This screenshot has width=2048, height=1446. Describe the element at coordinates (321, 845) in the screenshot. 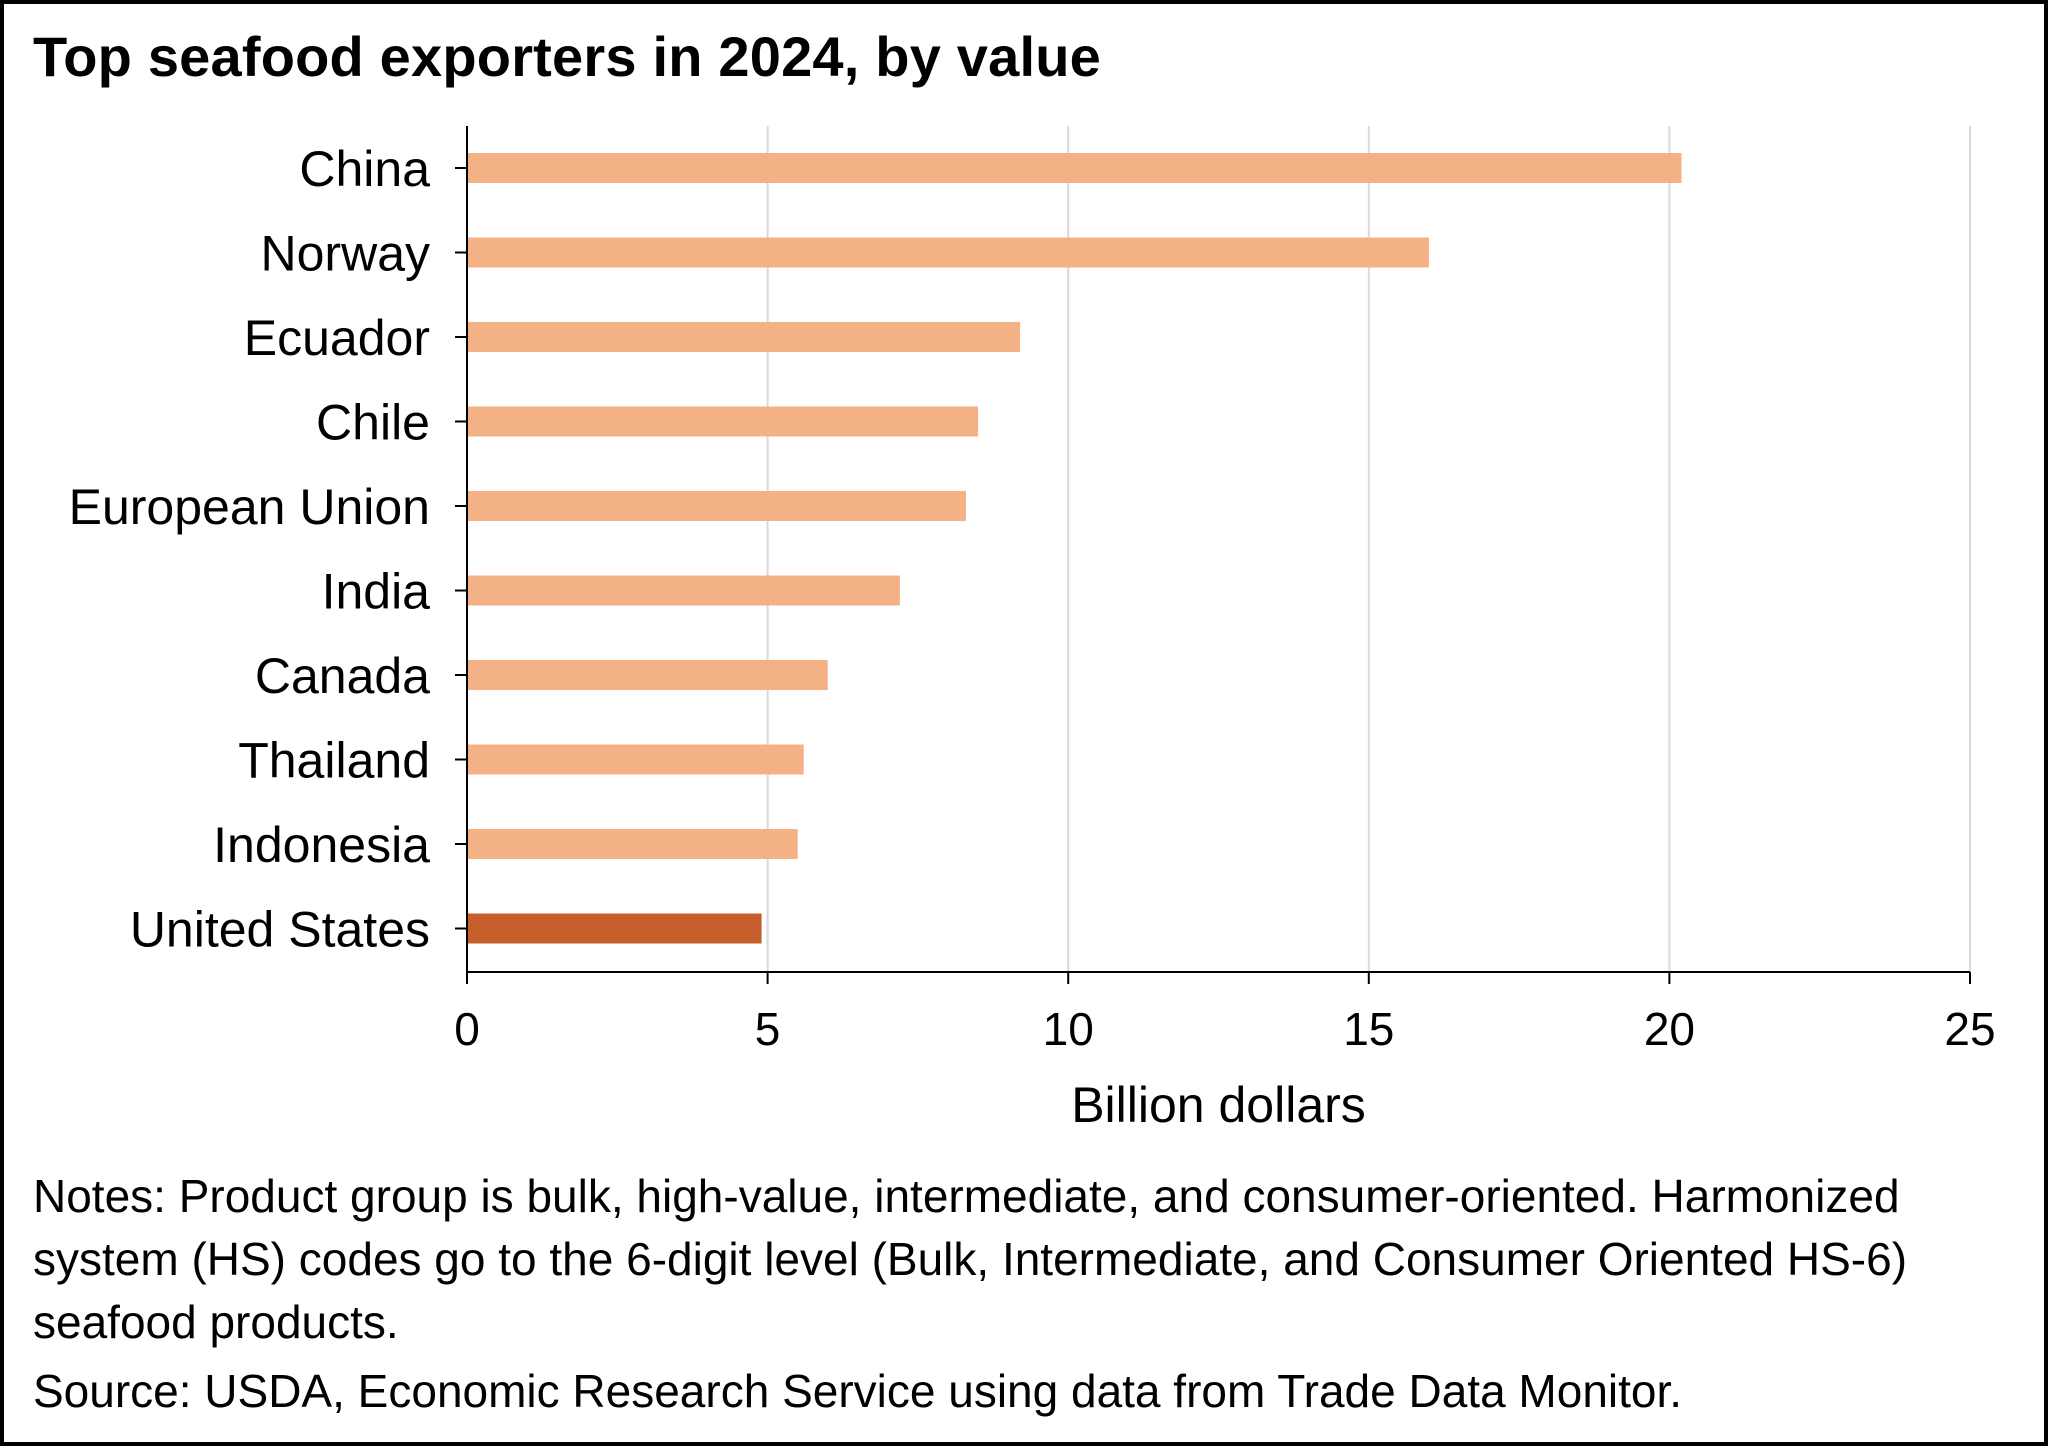

I see `category-label-indonesia: Indonesia` at that location.